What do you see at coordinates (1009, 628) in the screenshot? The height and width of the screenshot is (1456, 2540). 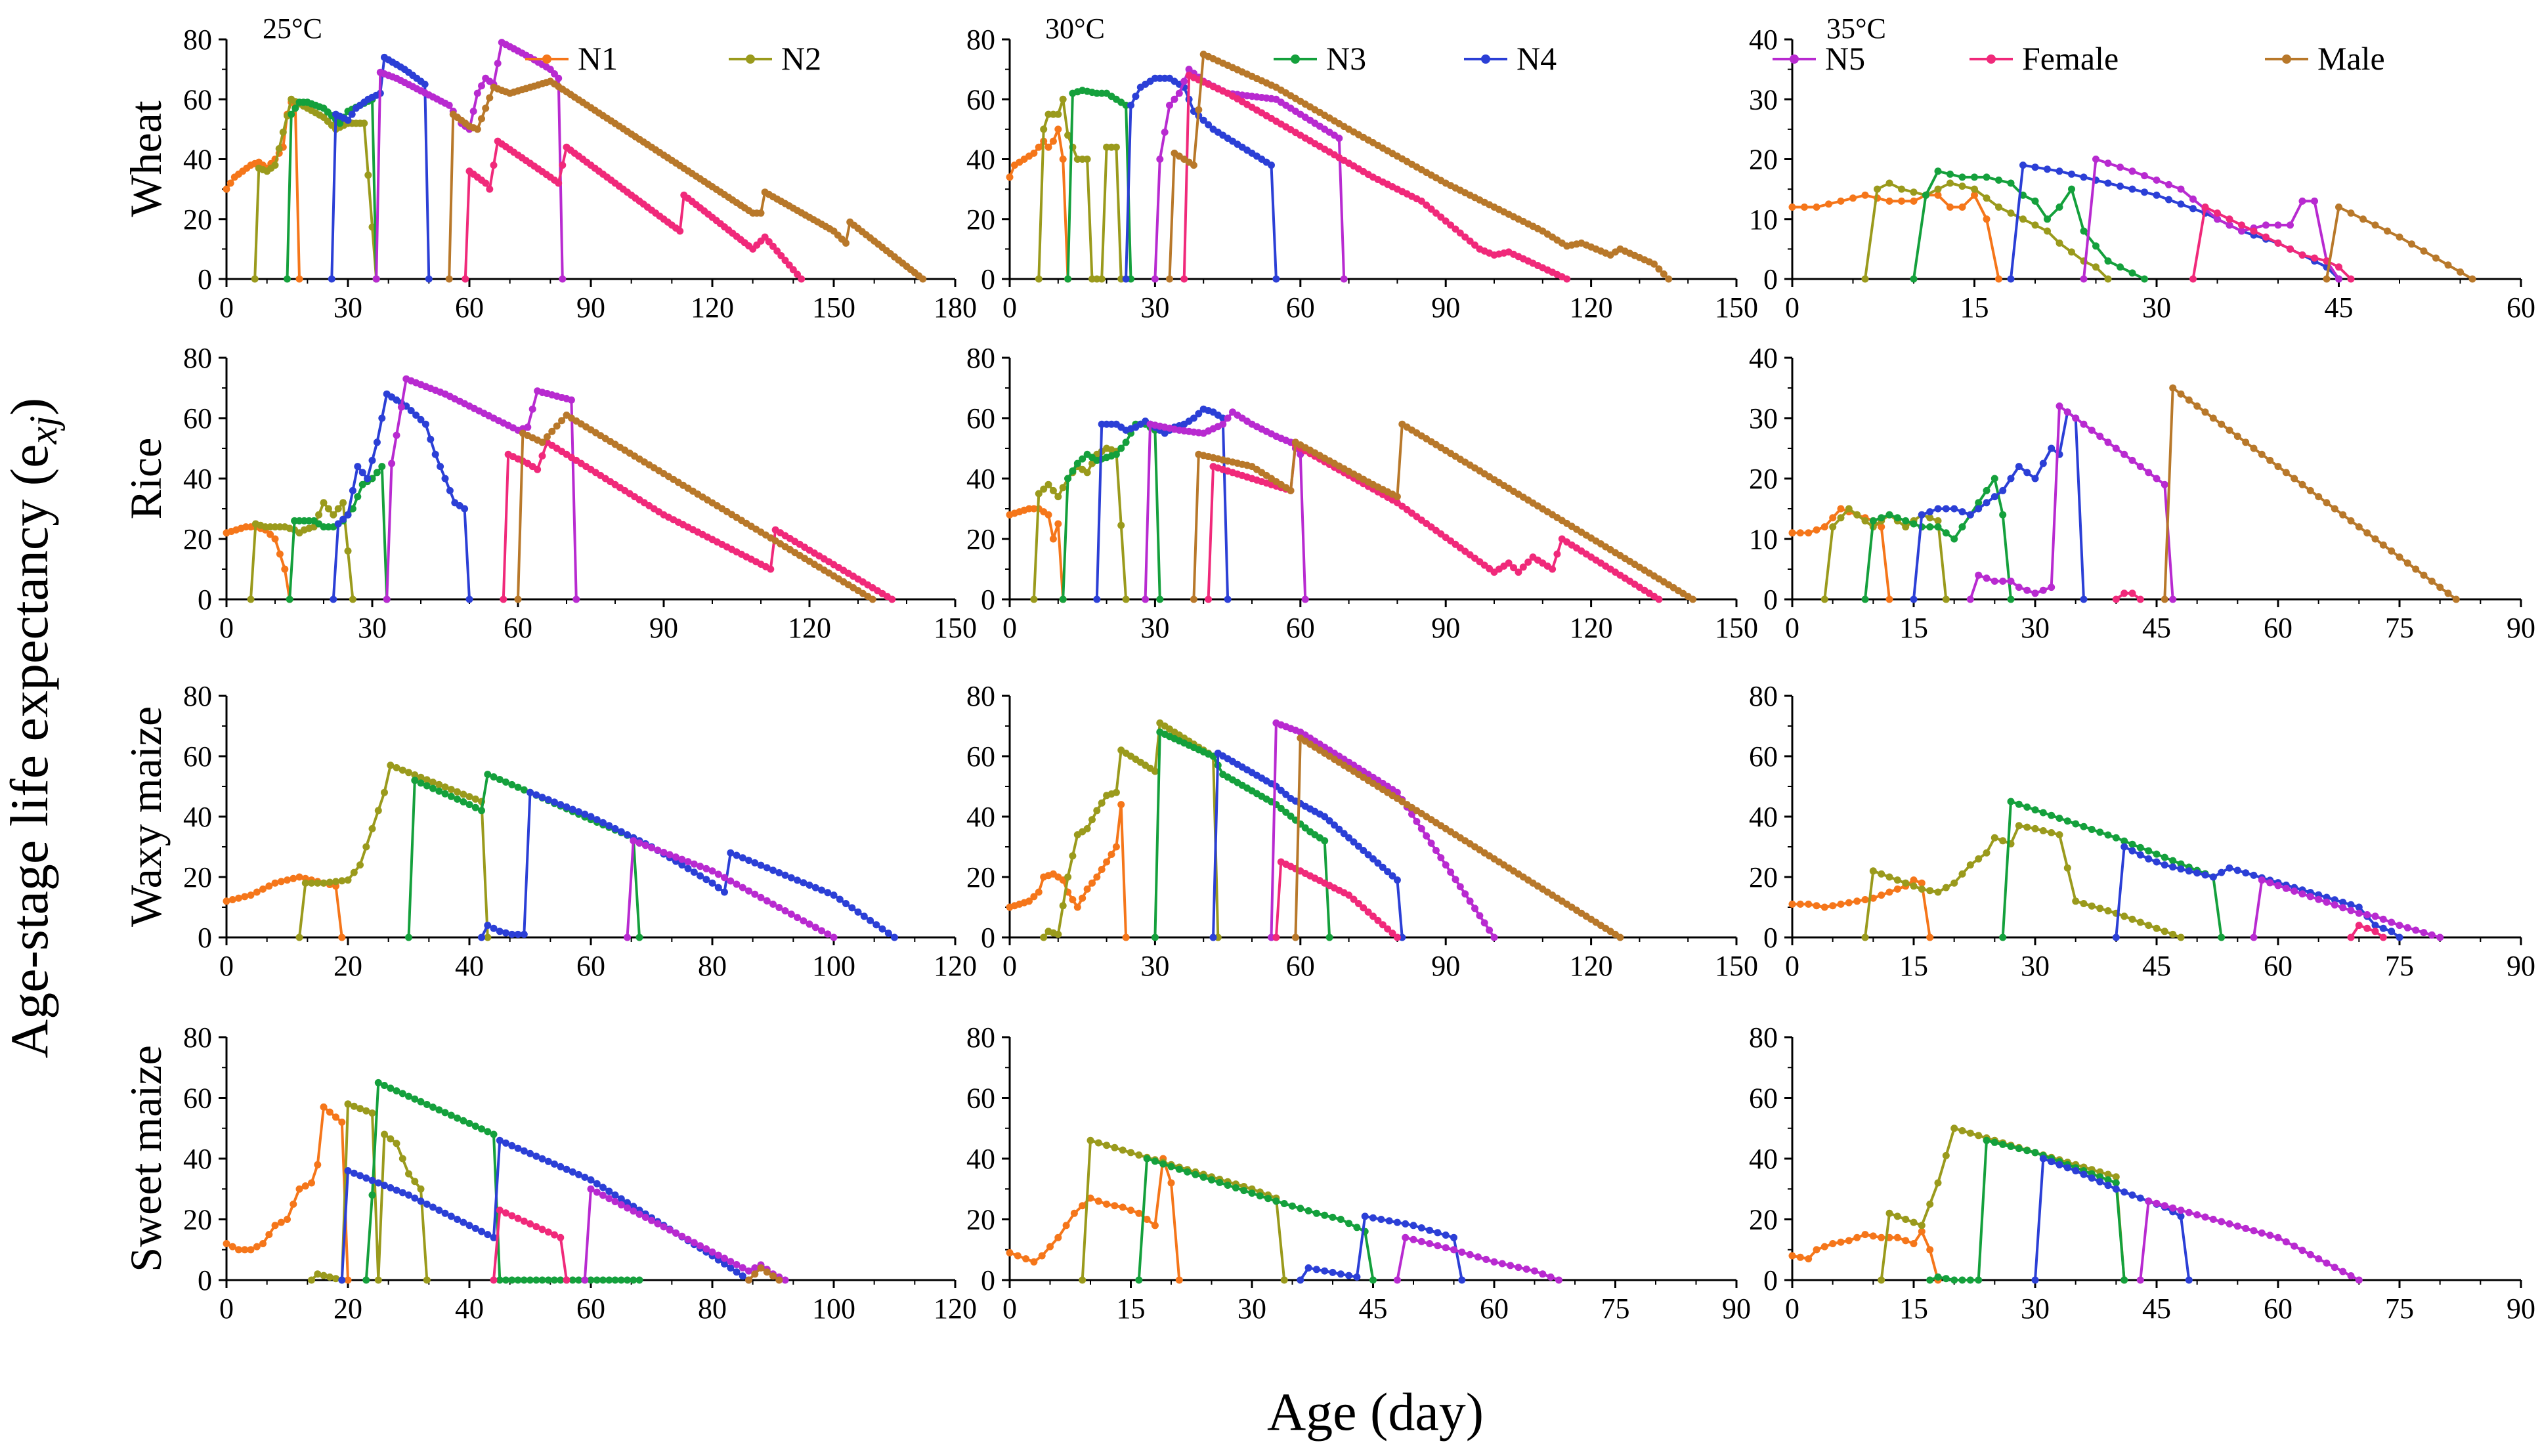 I see `x-tick-label: 0` at bounding box center [1009, 628].